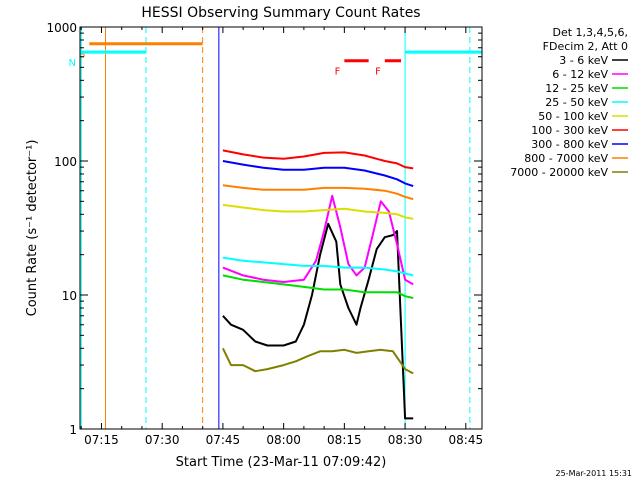 Image resolution: width=640 pixels, height=480 pixels. What do you see at coordinates (344, 440) in the screenshot?
I see `x-tick-label-4: 08:15` at bounding box center [344, 440].